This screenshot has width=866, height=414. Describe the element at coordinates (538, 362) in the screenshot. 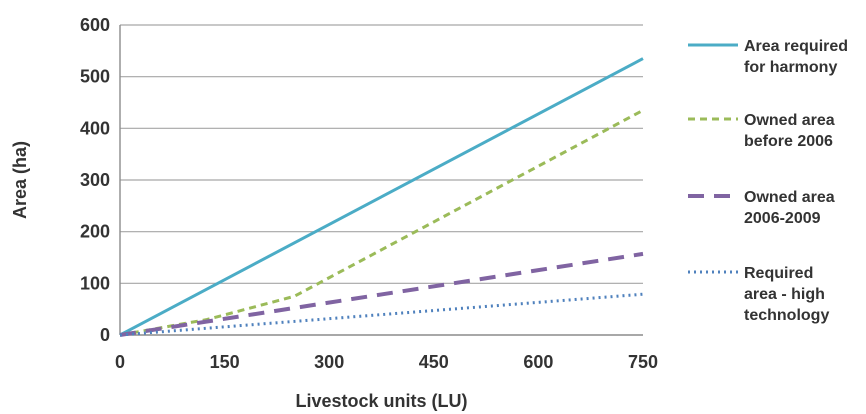

I see `x-tick-label: 600` at that location.